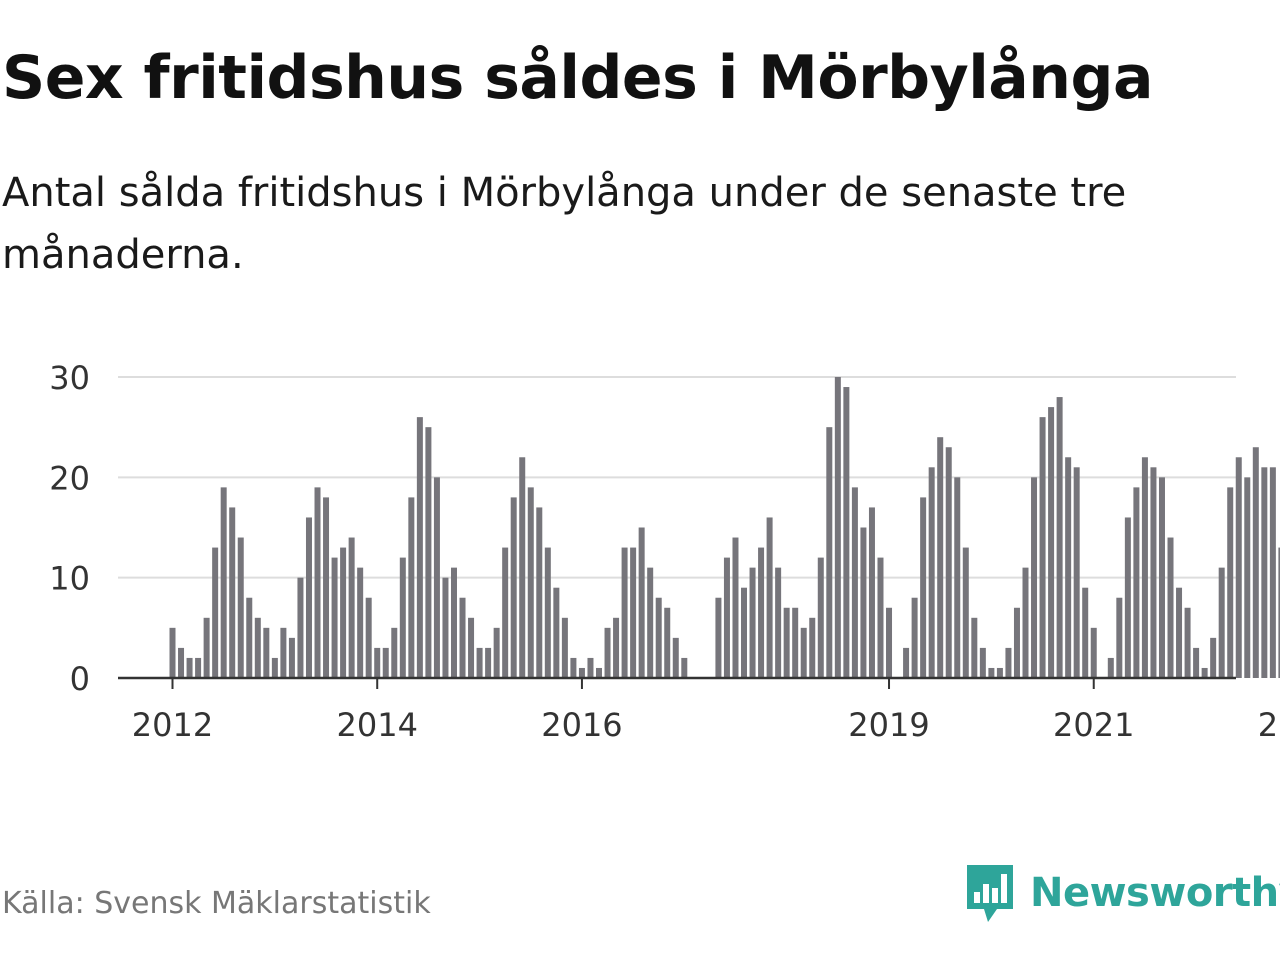 The height and width of the screenshot is (960, 1280). Describe the element at coordinates (69, 579) in the screenshot. I see `y-tick-label-10: 10` at that location.